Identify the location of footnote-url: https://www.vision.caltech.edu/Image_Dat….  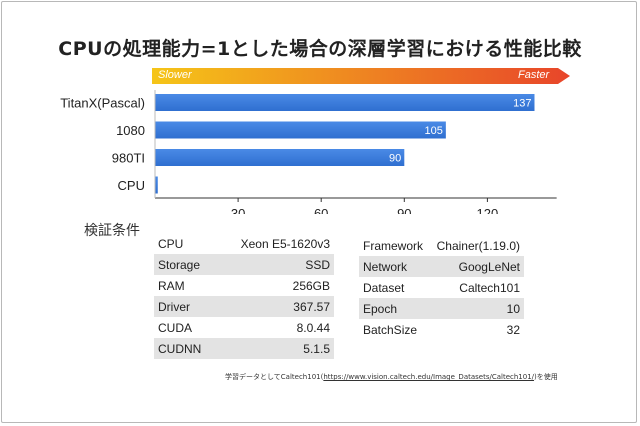
(429, 377).